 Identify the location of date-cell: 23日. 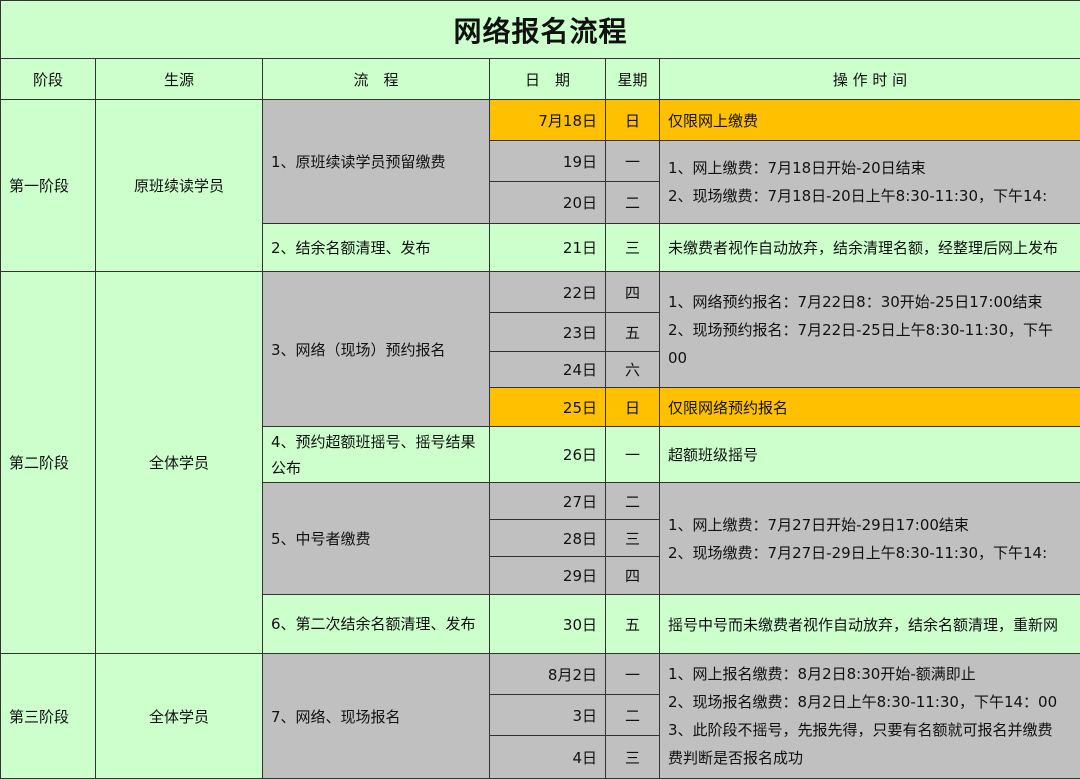
(547, 332).